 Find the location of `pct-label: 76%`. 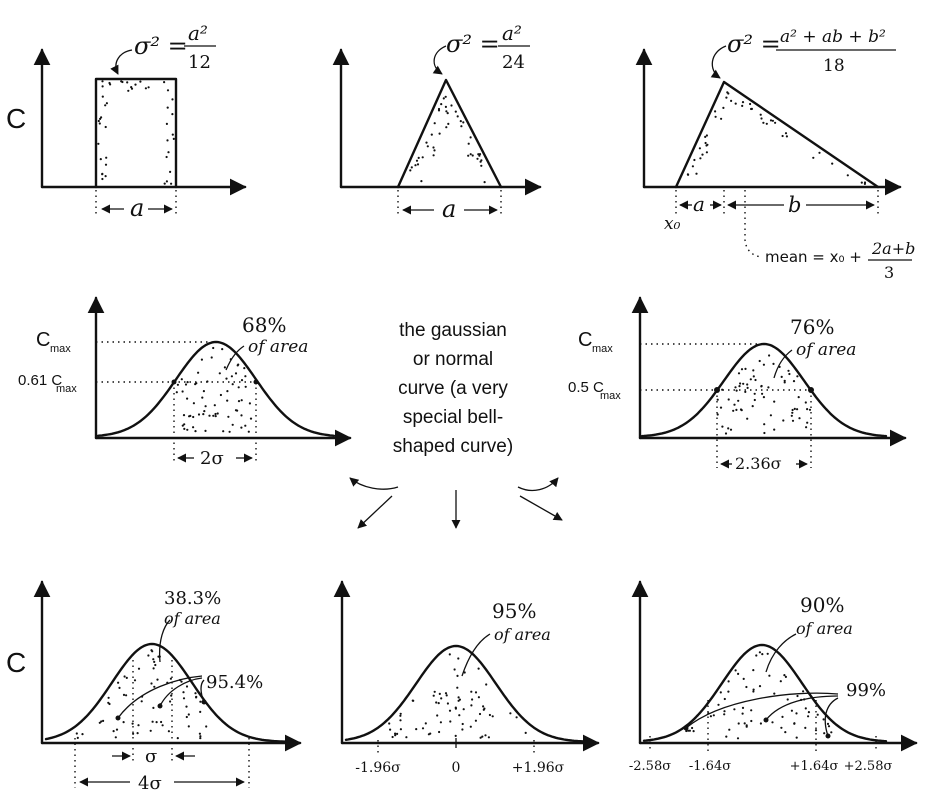

pct-label: 76% is located at coordinates (812, 327).